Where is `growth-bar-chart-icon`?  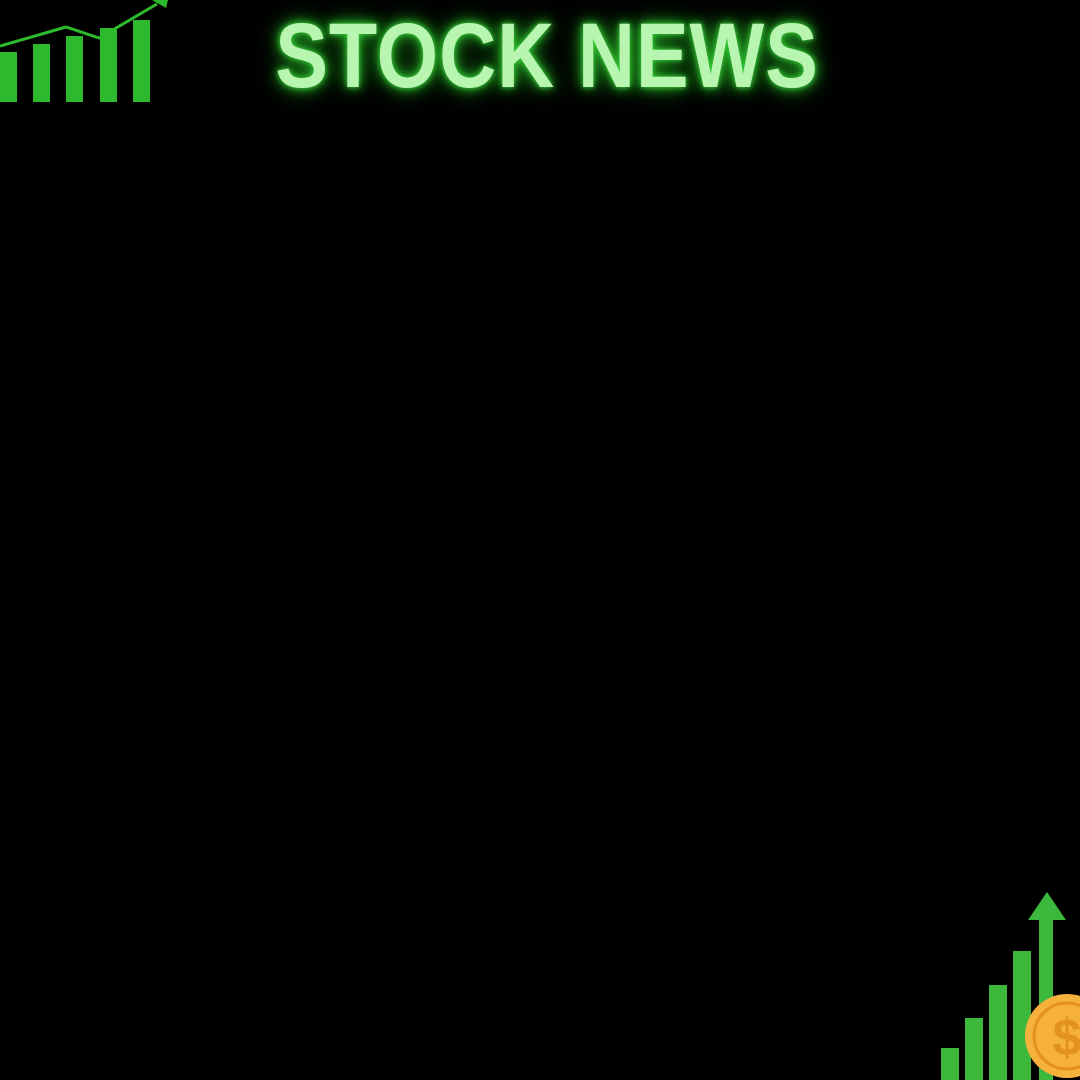 growth-bar-chart-icon is located at coordinates (84, 51).